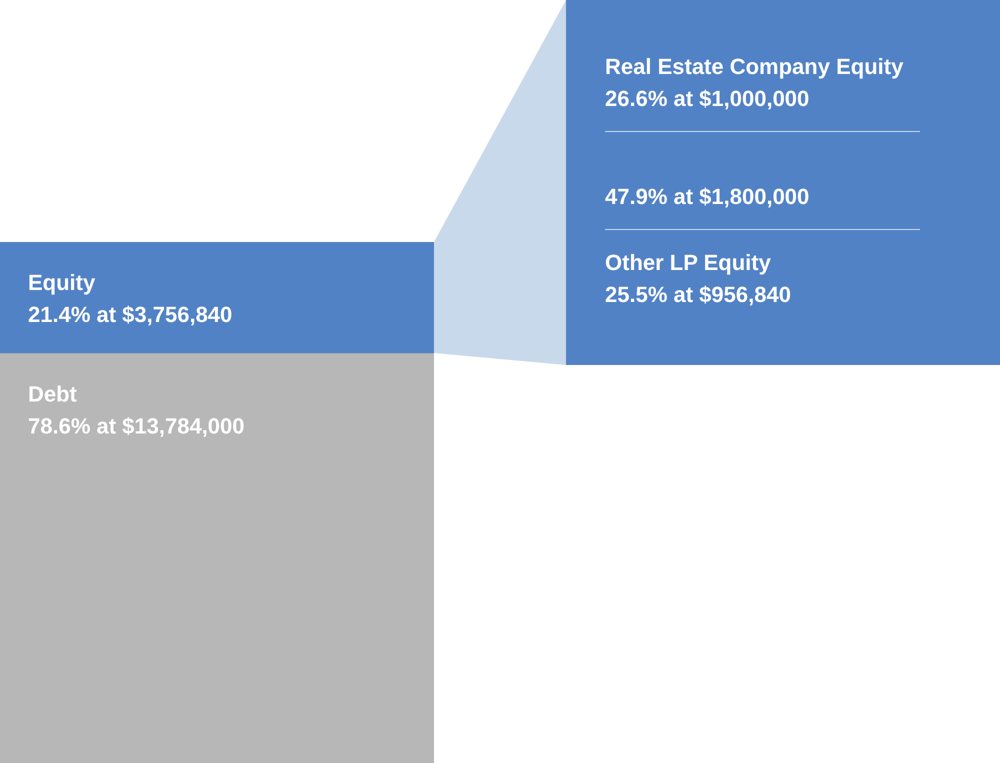 This screenshot has width=1000, height=763. I want to click on data-label: 78.6% at $13,784,000, so click(136, 426).